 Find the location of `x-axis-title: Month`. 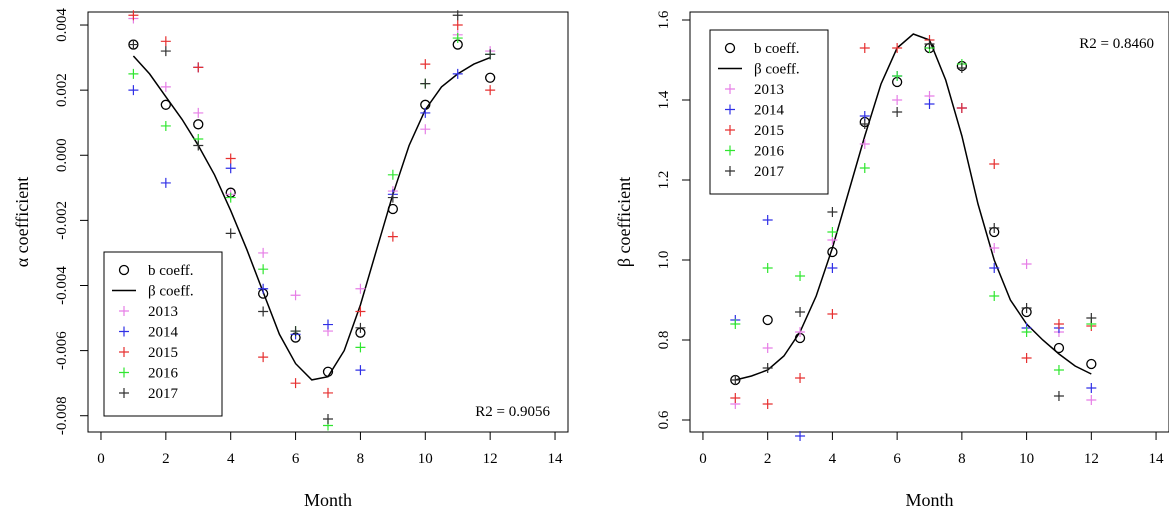

x-axis-title: Month is located at coordinates (328, 500).